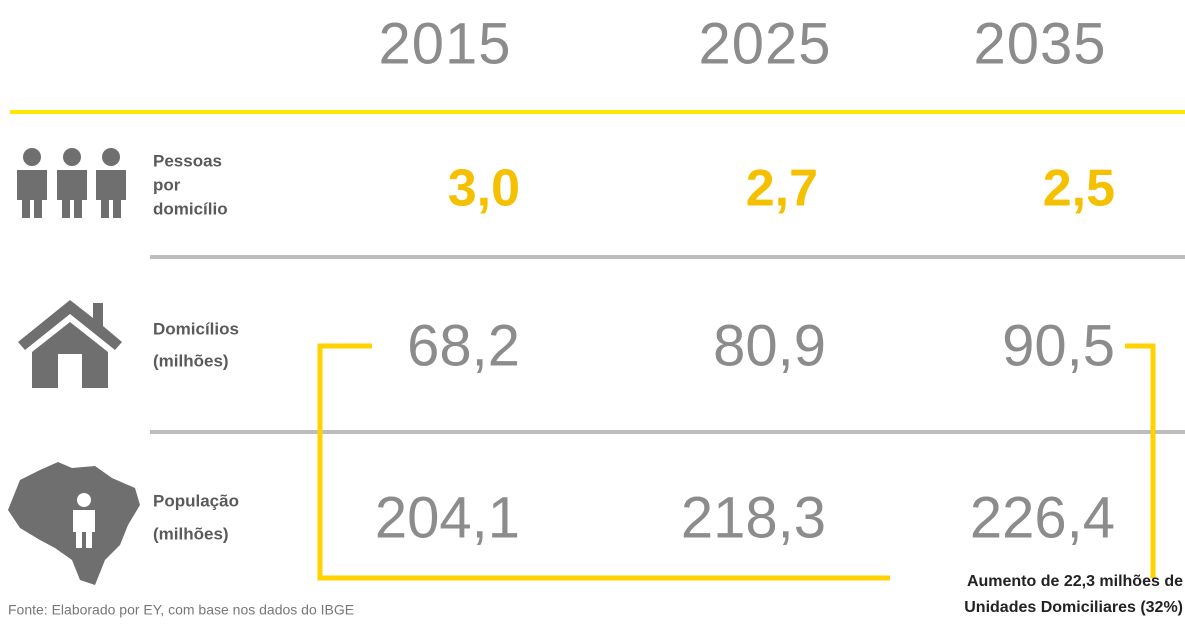  Describe the element at coordinates (447, 517) in the screenshot. I see `value: 204,1` at that location.